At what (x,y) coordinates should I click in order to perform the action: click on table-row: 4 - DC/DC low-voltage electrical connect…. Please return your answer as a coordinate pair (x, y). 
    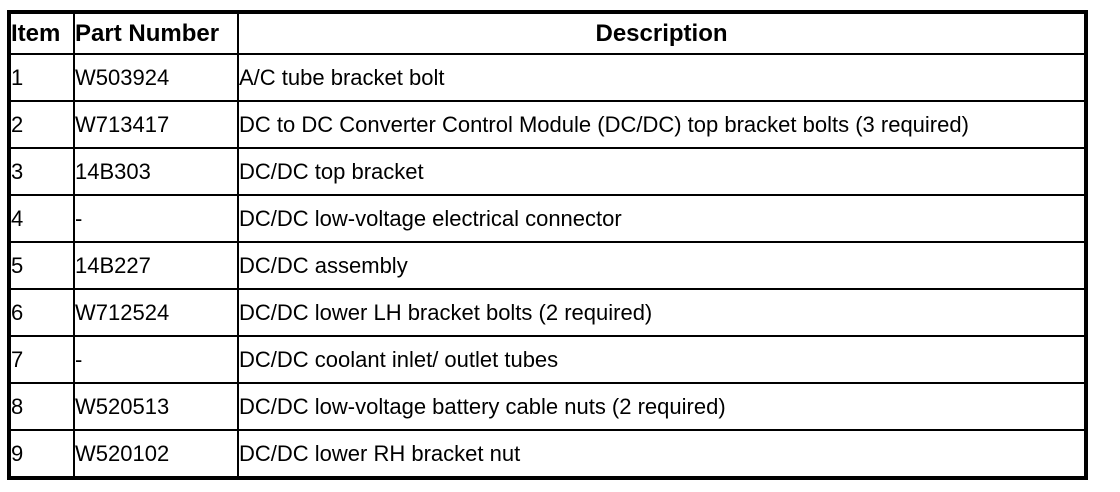
    Looking at the image, I should click on (547, 218).